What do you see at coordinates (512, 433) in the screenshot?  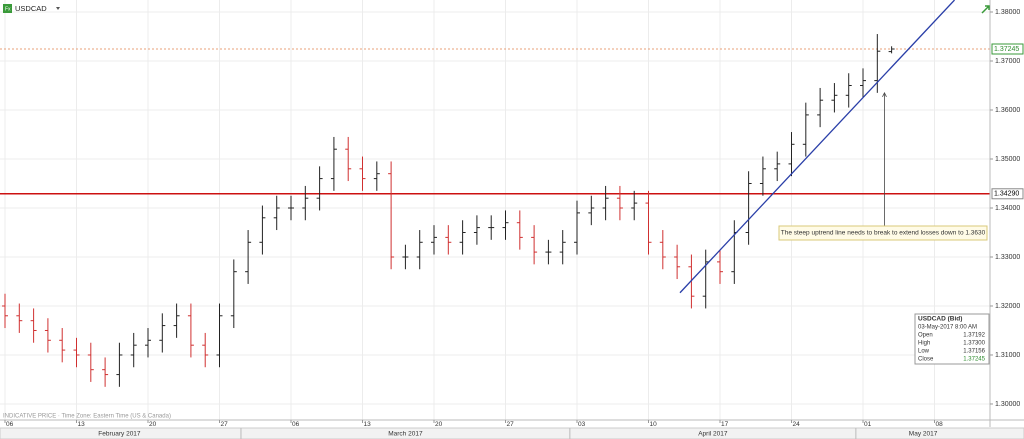 I see `month-axis` at bounding box center [512, 433].